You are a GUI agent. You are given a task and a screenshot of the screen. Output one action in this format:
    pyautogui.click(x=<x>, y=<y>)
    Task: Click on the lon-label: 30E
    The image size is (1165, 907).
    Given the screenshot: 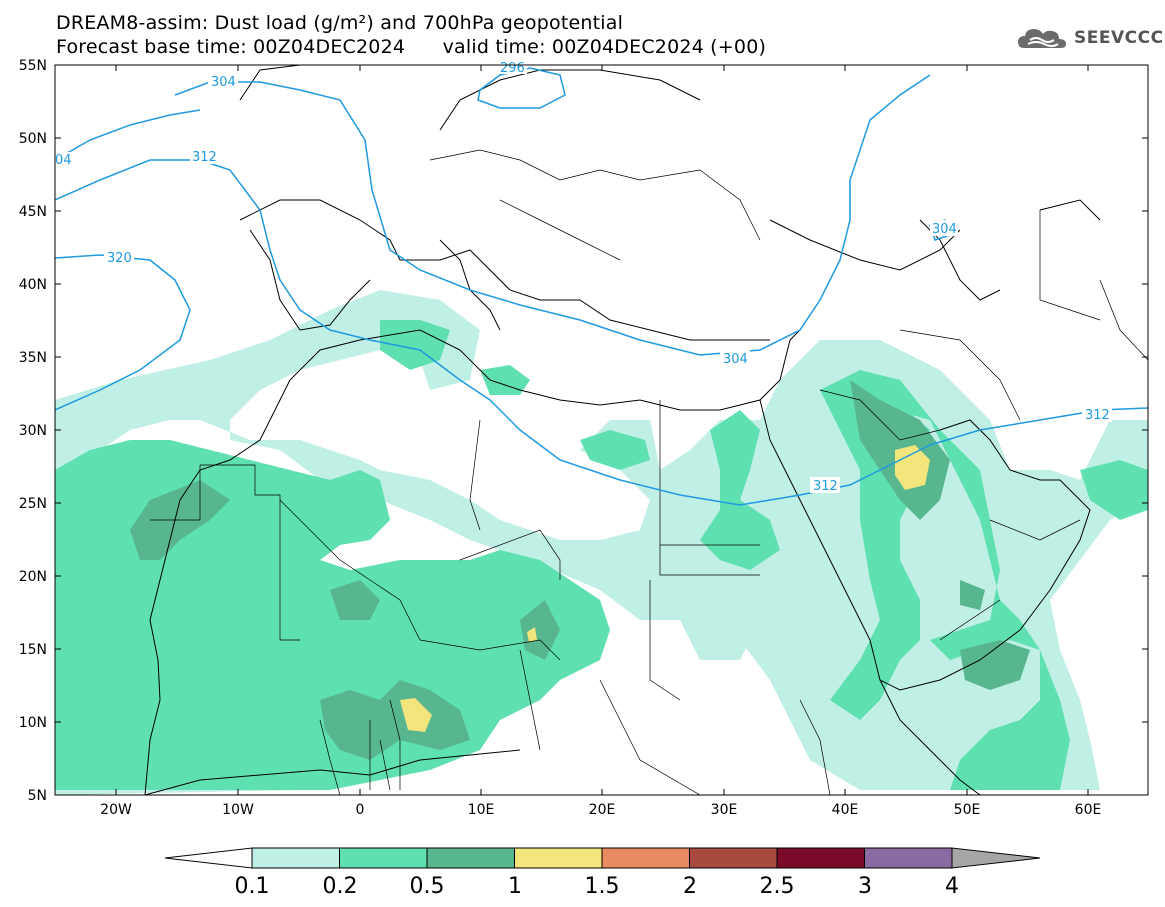 What is the action you would take?
    pyautogui.click(x=724, y=810)
    